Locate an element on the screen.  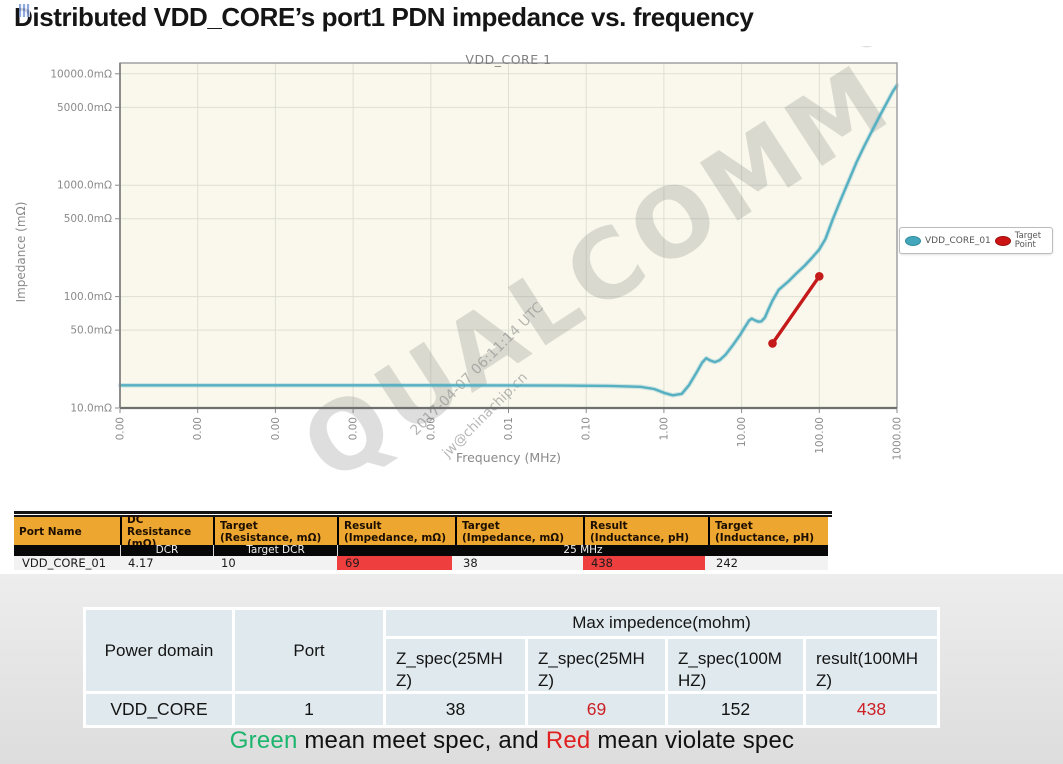
col-header-result-impedance: Result (Impedance, mΩ) is located at coordinates (396, 531).